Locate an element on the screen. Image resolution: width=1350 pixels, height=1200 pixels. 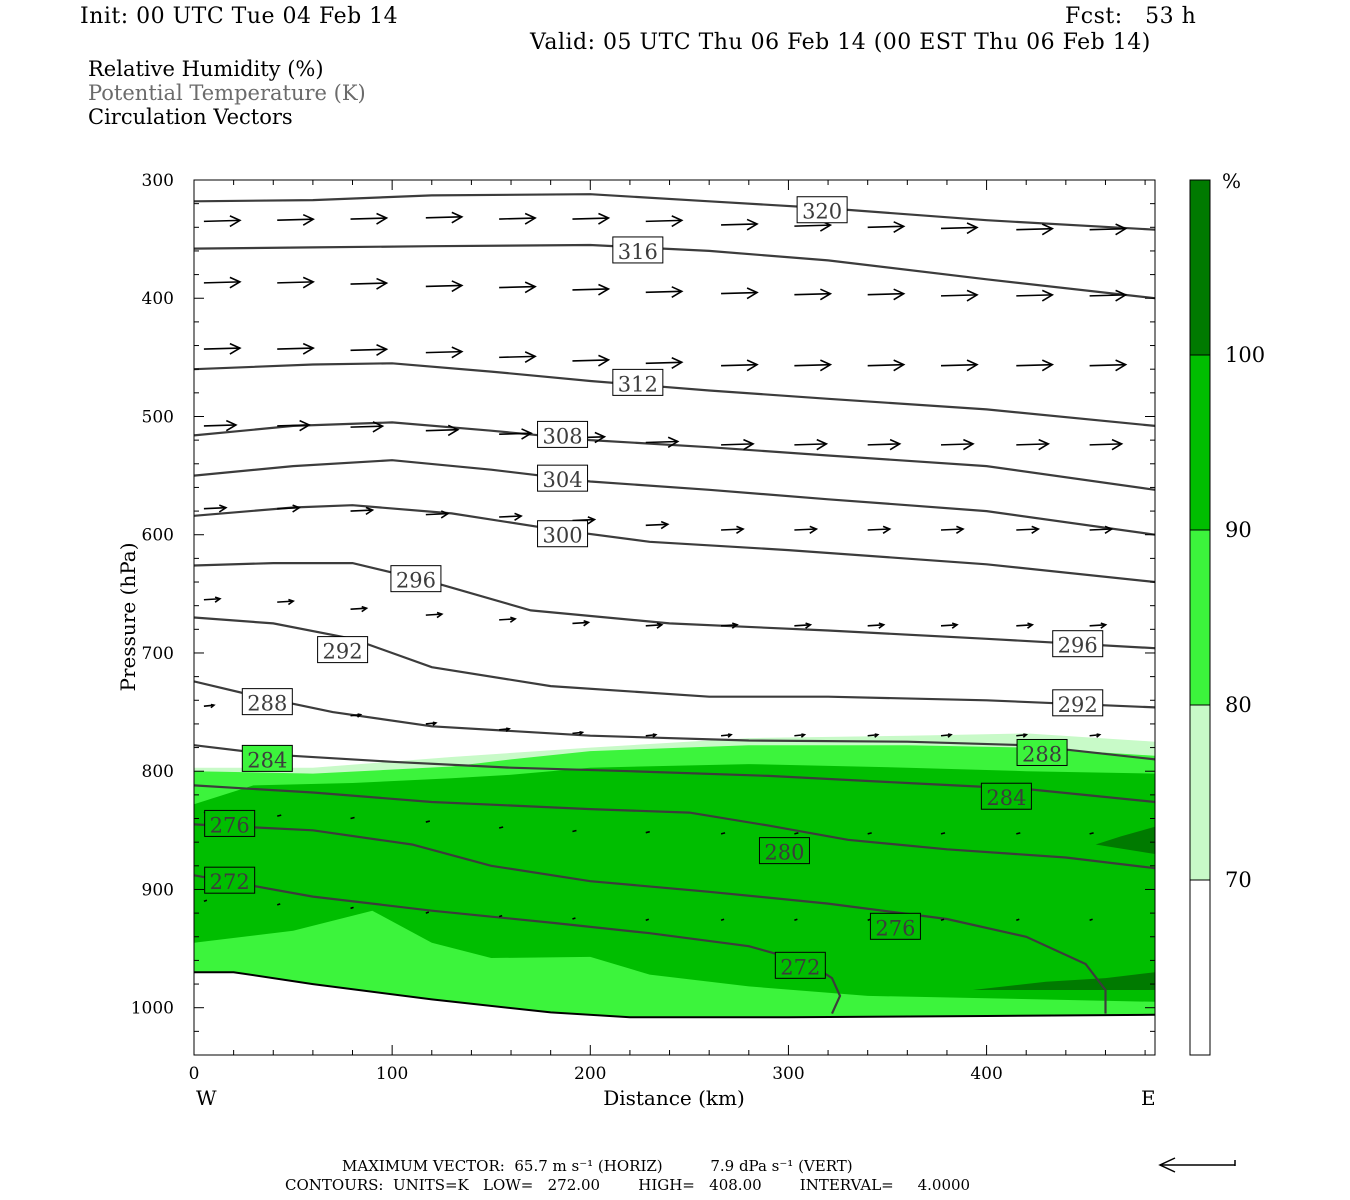
field-vectors: Circulation Vectors is located at coordinates (190, 117).